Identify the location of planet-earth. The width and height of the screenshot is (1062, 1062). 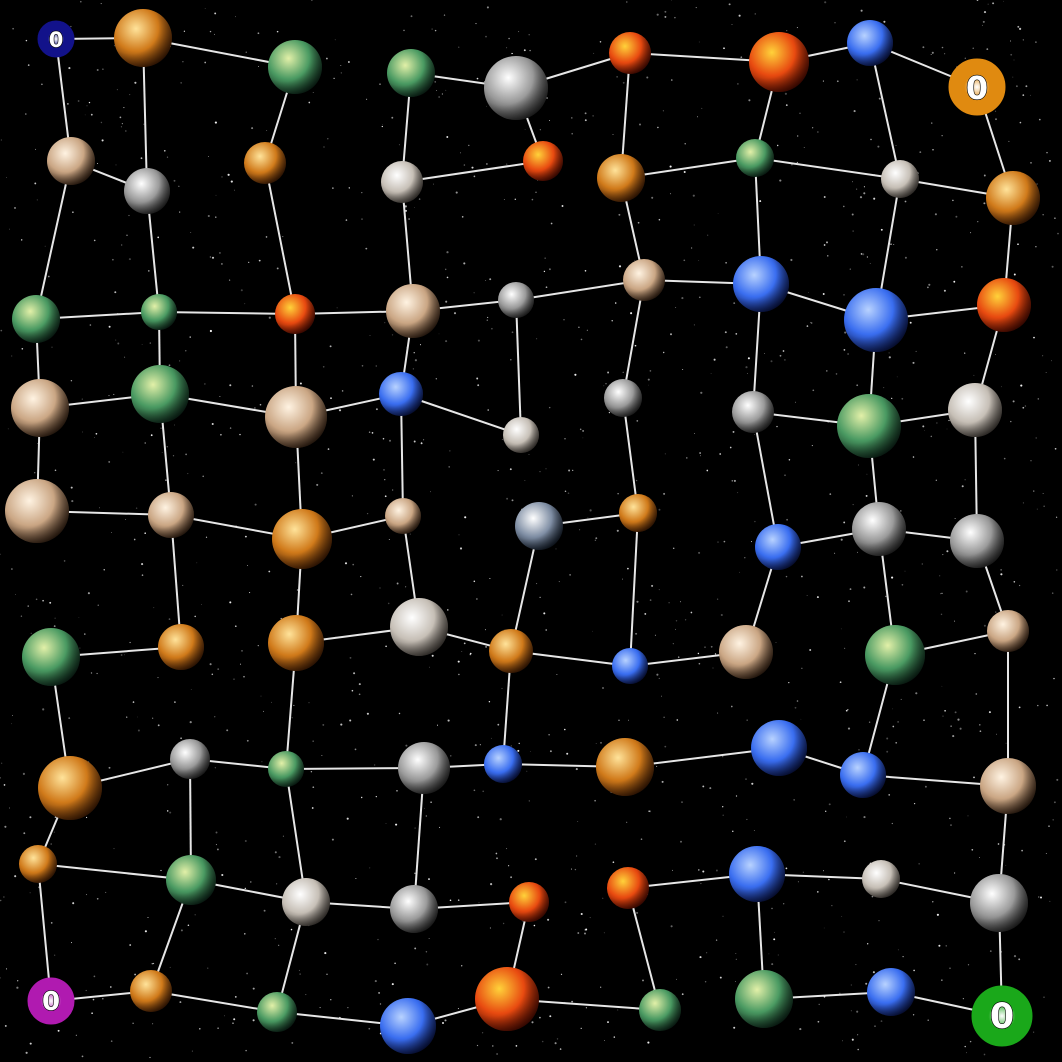
(539, 526).